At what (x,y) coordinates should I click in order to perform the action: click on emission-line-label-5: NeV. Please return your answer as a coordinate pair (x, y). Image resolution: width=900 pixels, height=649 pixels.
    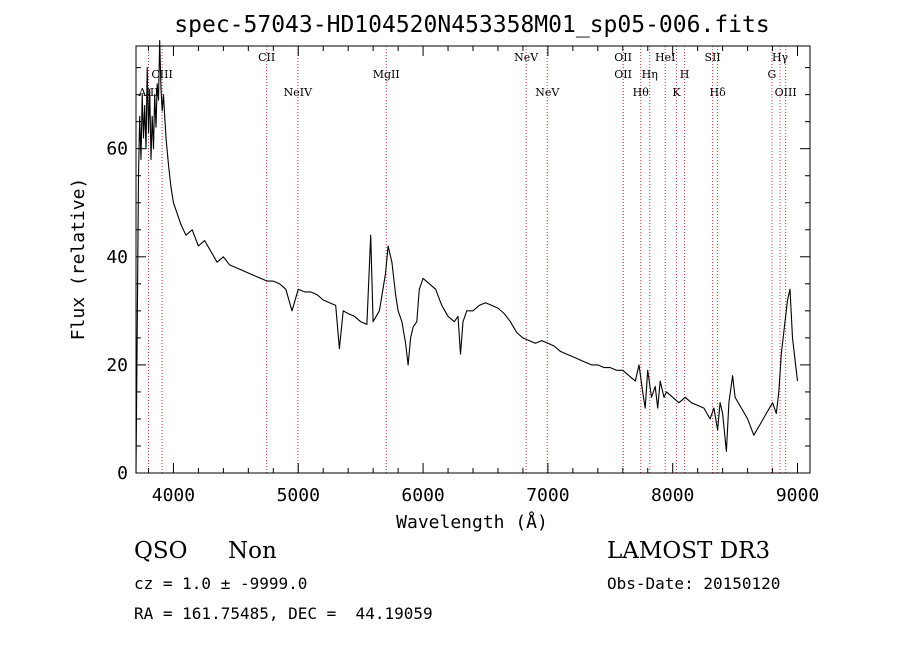
    Looking at the image, I should click on (526, 57).